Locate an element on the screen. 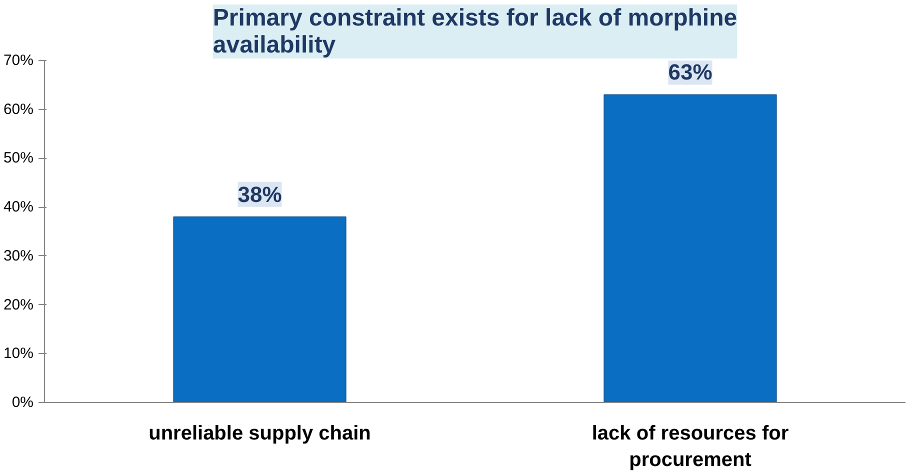  x-tick-label: lack of resources for procurement is located at coordinates (690, 446).